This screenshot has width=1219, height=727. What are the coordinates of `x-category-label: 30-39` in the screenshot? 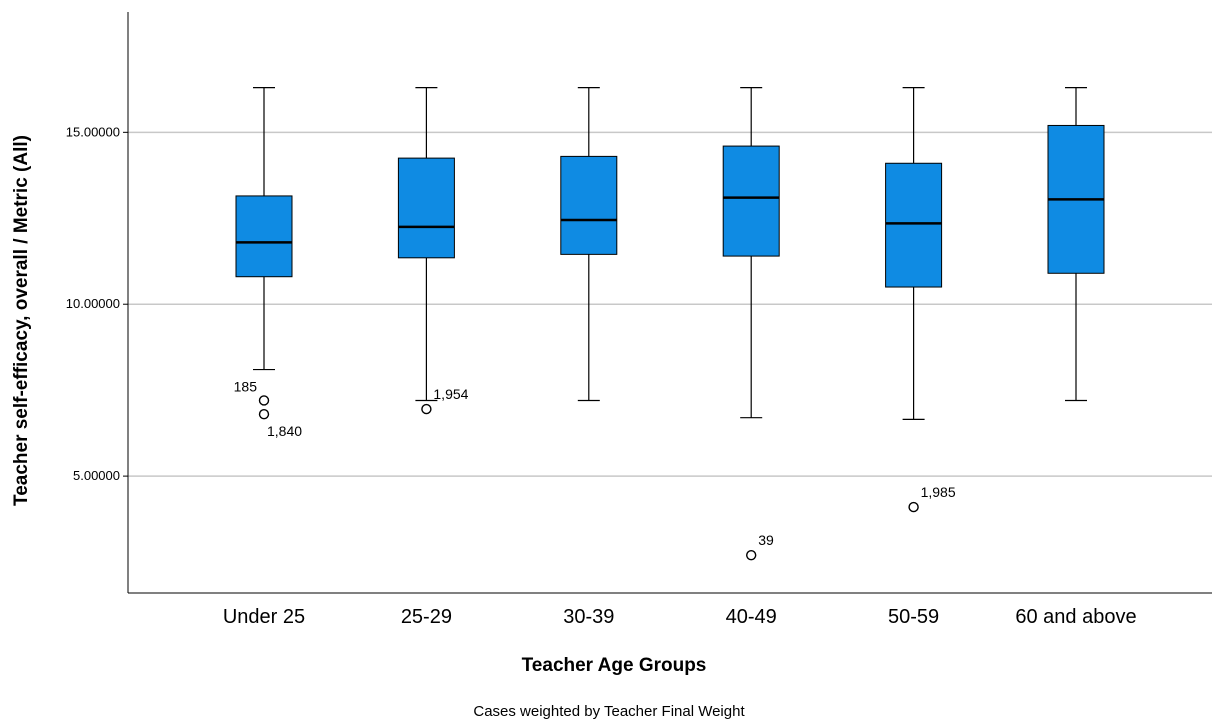 It's located at (588, 617).